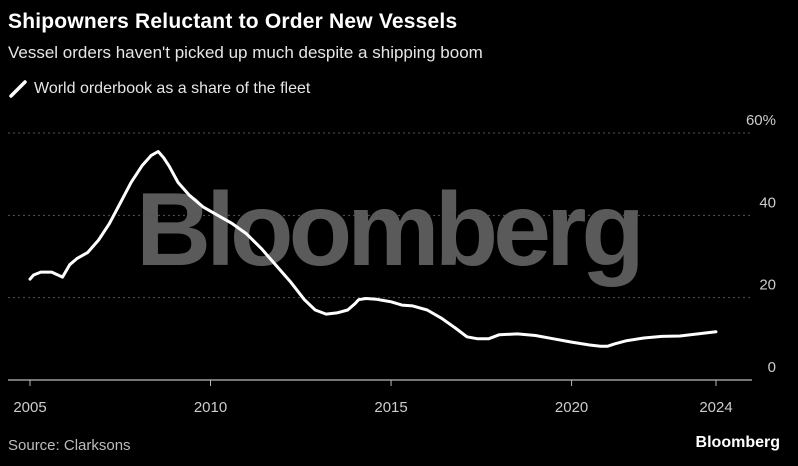  What do you see at coordinates (761, 244) in the screenshot?
I see `y-axis: 0 20 40 60%` at bounding box center [761, 244].